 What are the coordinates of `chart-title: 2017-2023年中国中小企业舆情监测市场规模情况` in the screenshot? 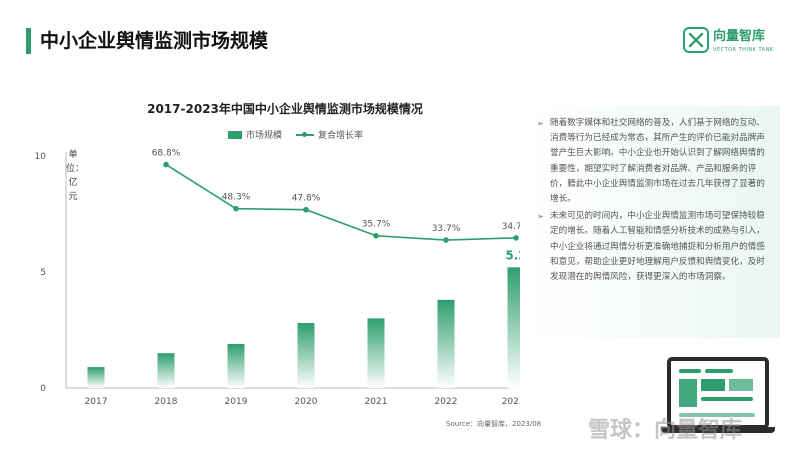 It's located at (285, 109).